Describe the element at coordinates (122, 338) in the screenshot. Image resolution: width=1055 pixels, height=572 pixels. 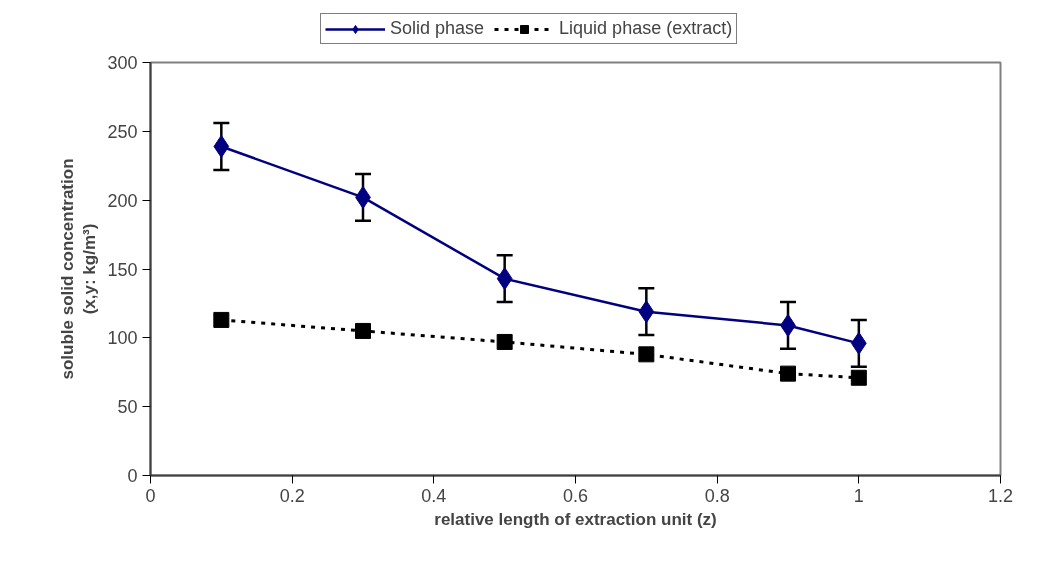
I see `y-tick-label: 100` at that location.